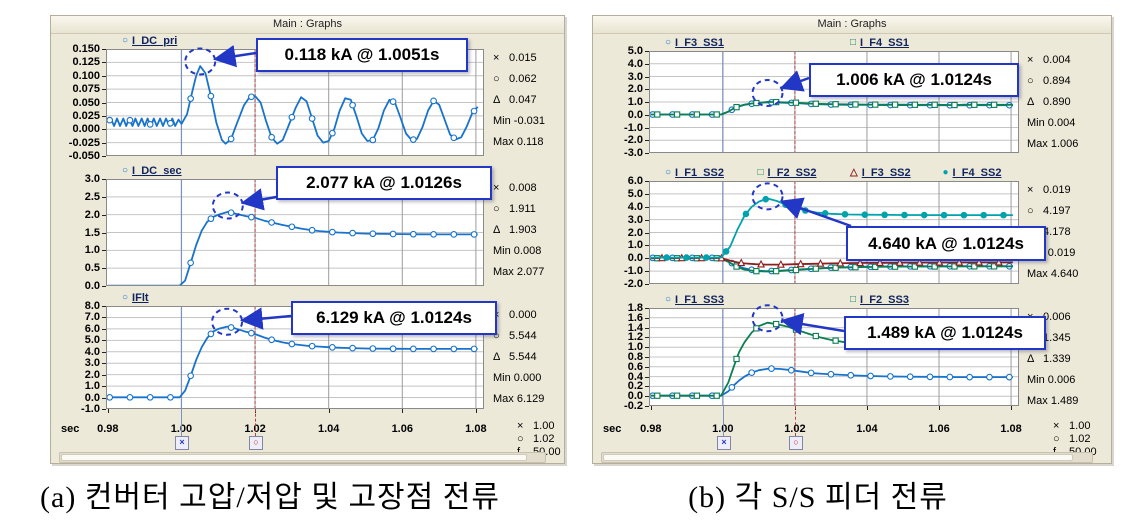 The width and height of the screenshot is (1121, 524). Describe the element at coordinates (1060, 253) in the screenshot. I see `stat-value: 0.019` at that location.